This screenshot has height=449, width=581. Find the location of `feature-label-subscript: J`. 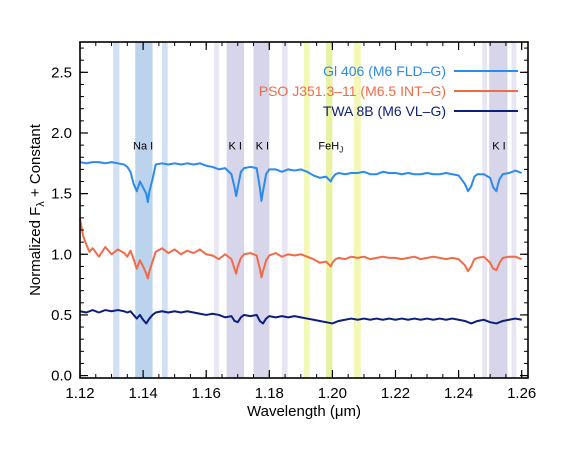

feature-label-subscript: J is located at coordinates (341, 149).